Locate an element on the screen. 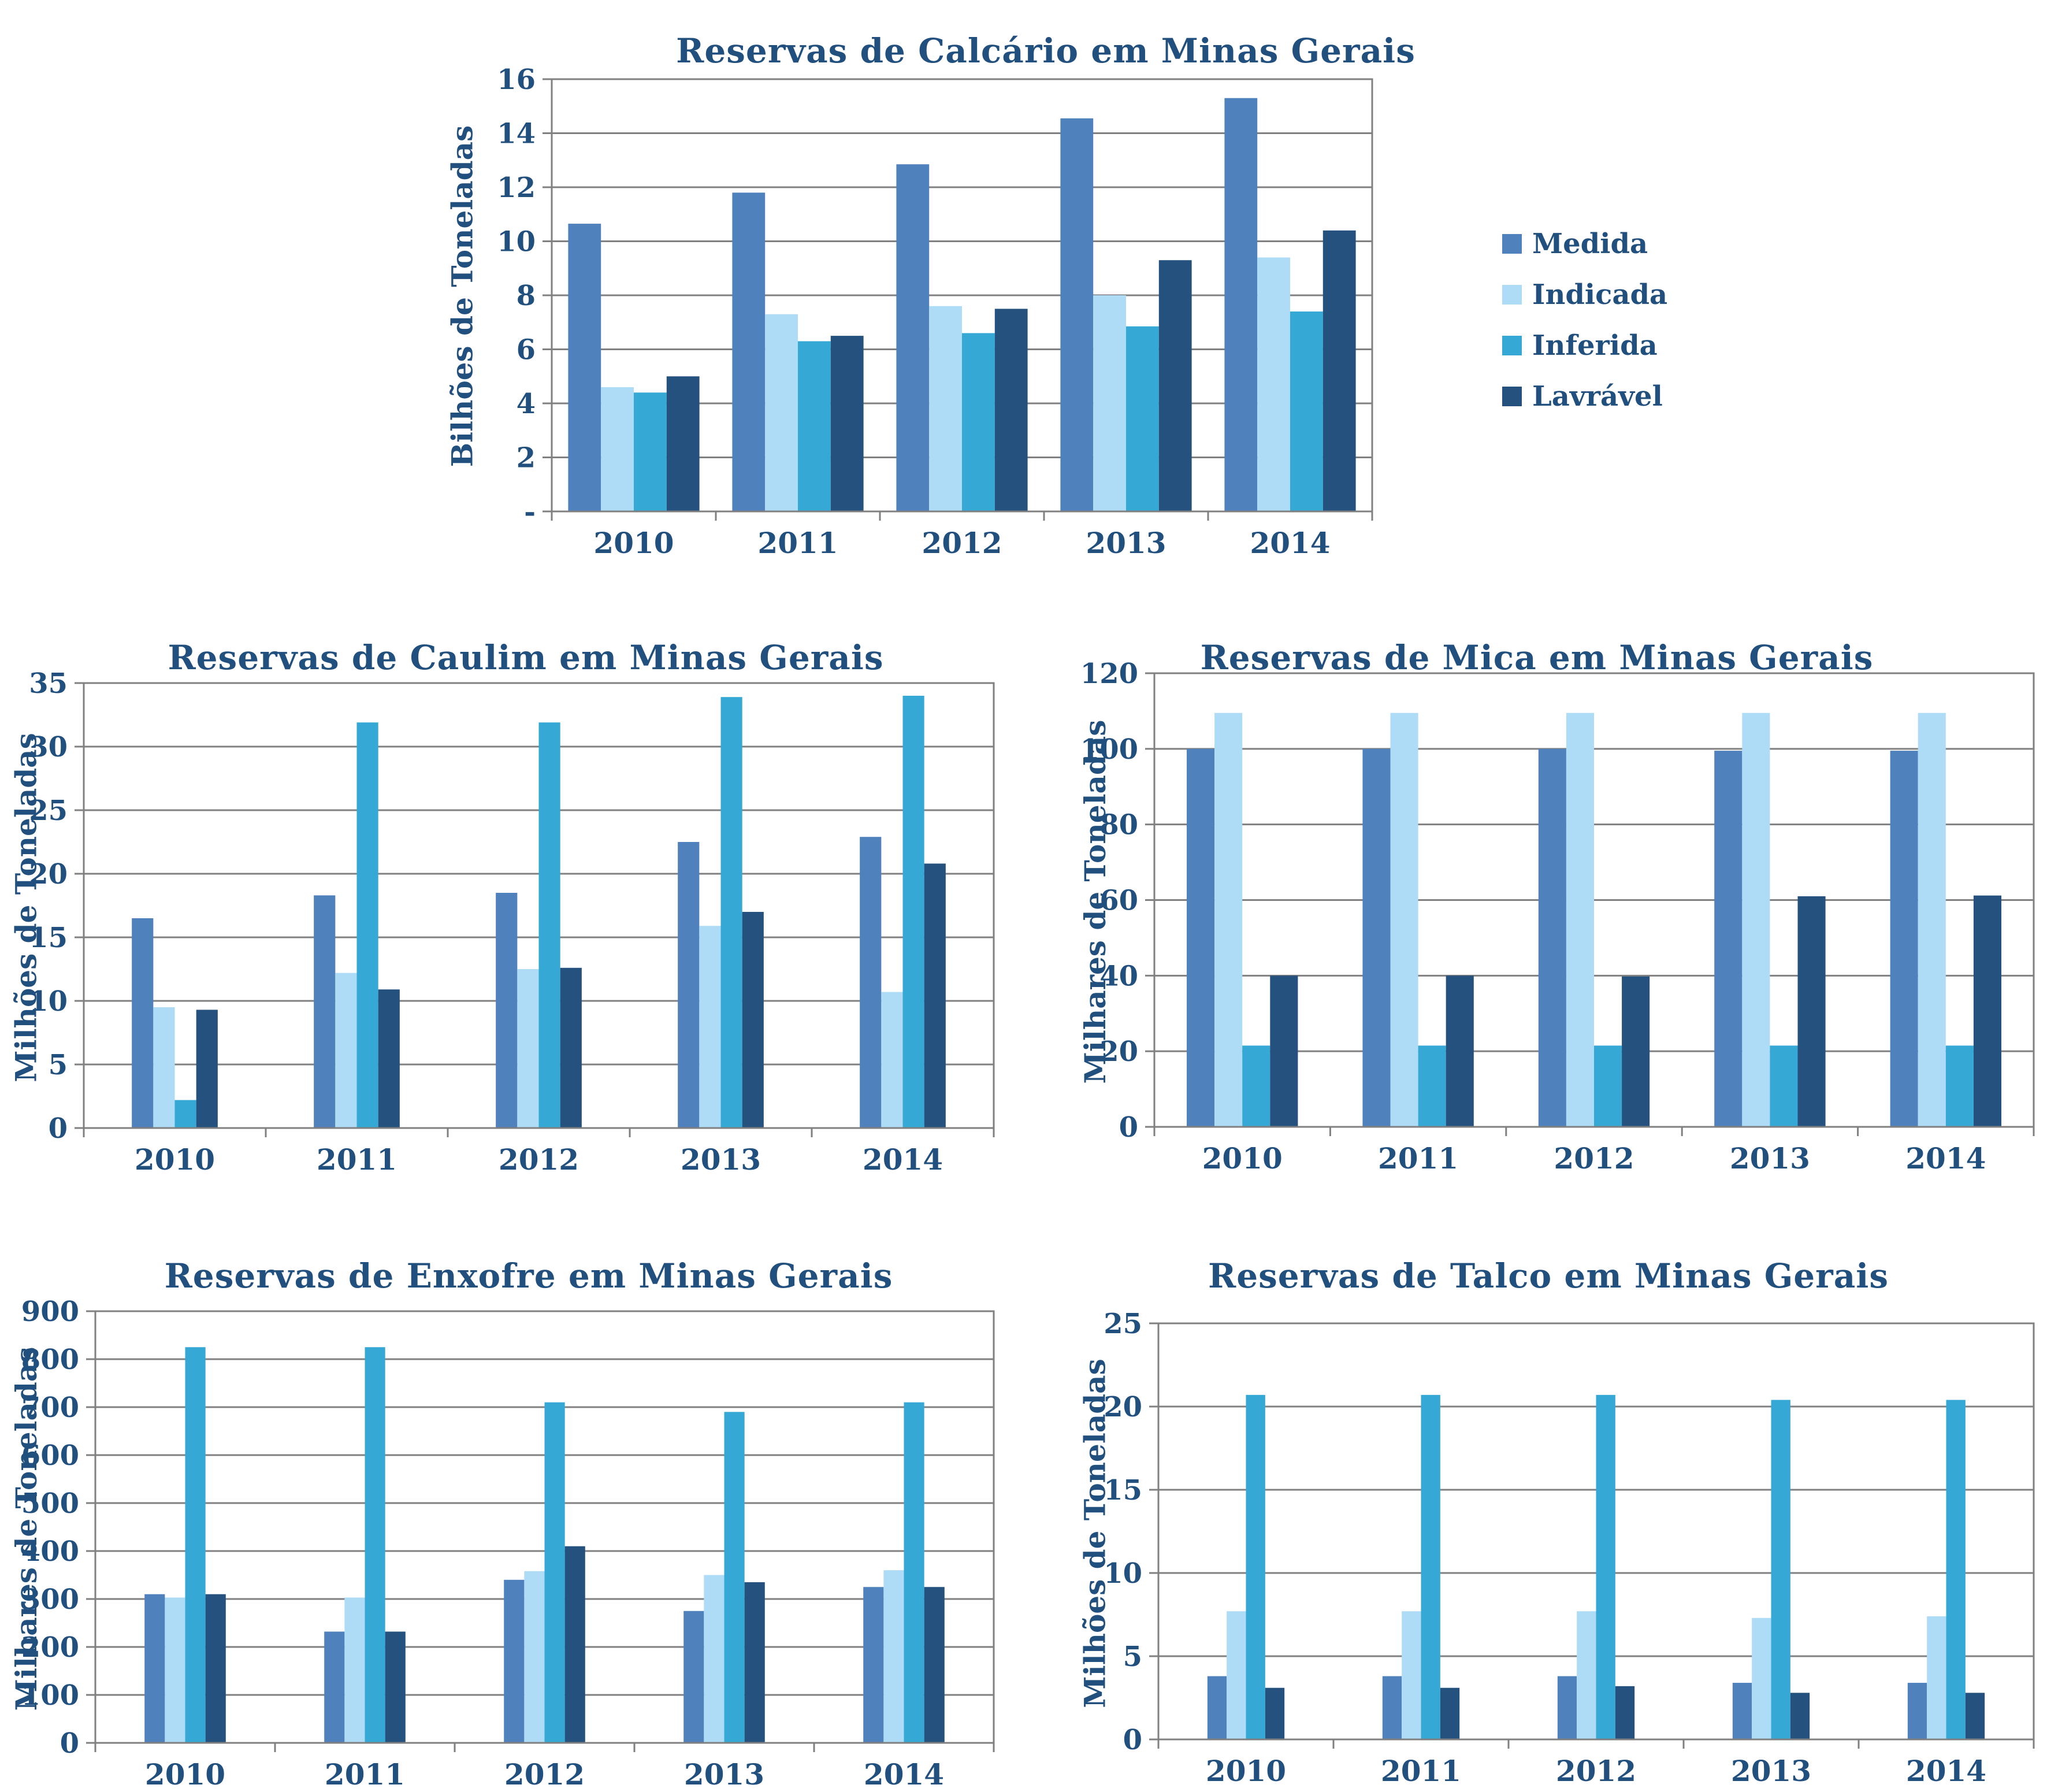 The width and height of the screenshot is (2047, 1792). legend-item-inferida: Inferida is located at coordinates (1584, 345).